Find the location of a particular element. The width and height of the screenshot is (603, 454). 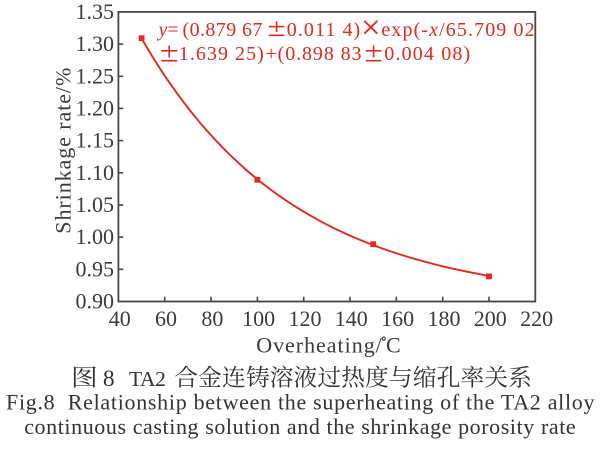

svg-text: 1.639 25) is located at coordinates (221, 54).